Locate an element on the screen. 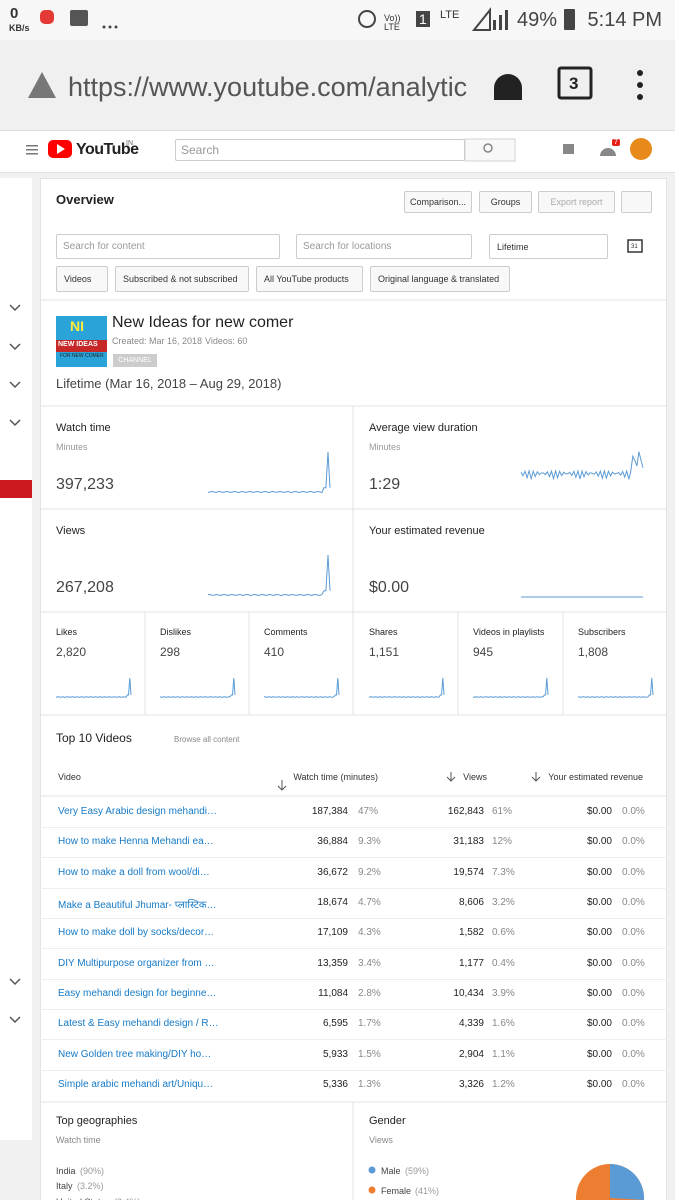 This screenshot has width=675, height=1200. gender-subtitle: Views is located at coordinates (381, 1139).